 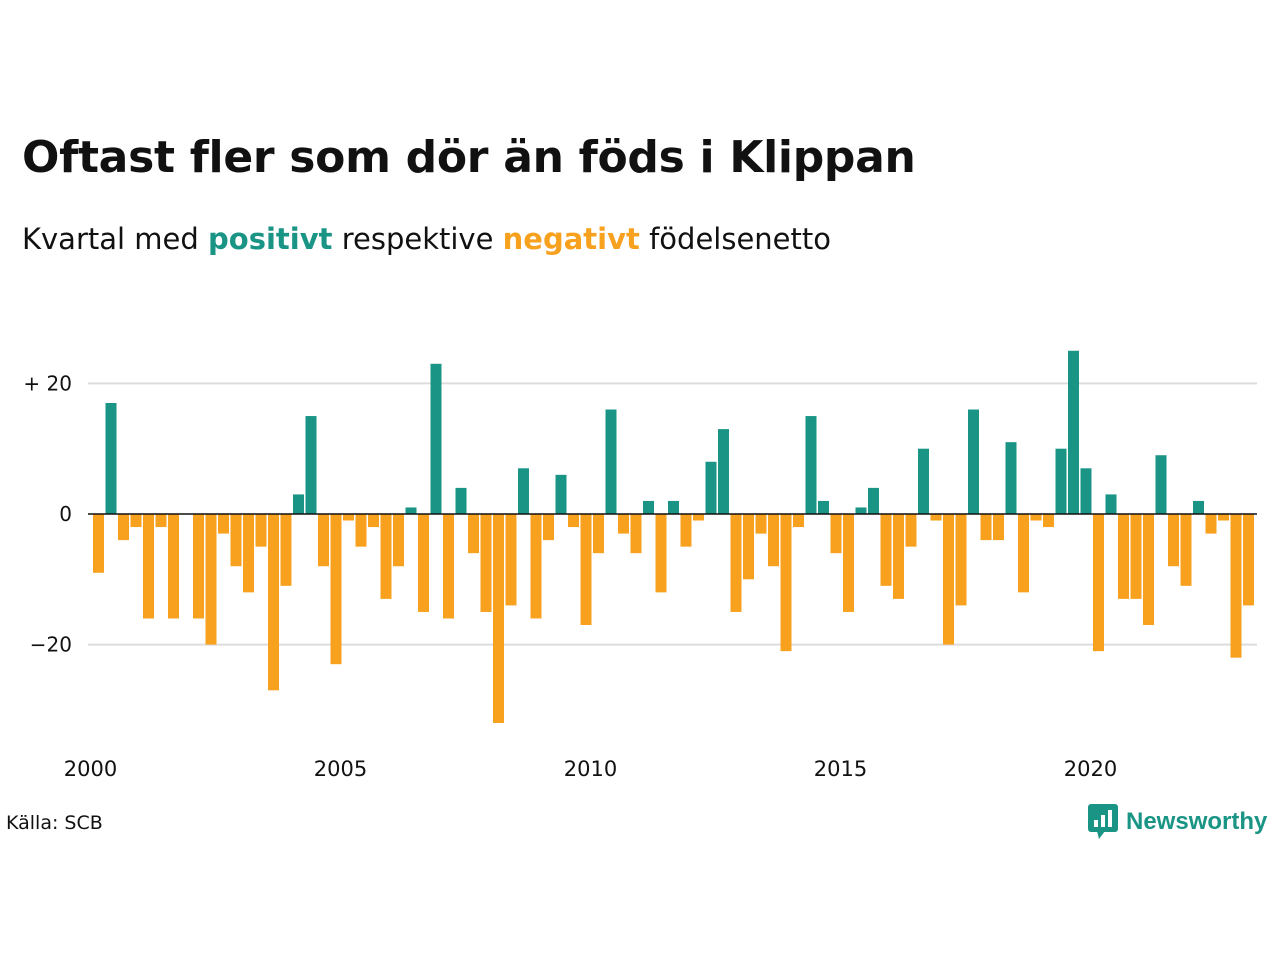 I want to click on source-note: Källa: SCB, so click(x=54, y=823).